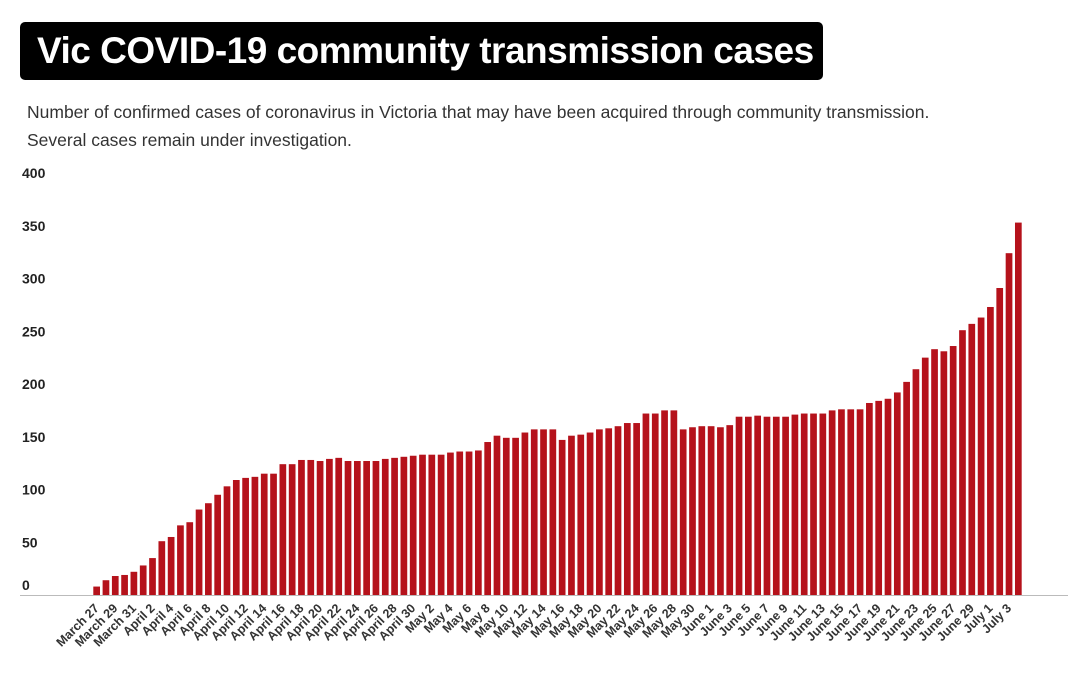  Describe the element at coordinates (26, 585) in the screenshot. I see `y-tick-label: 0` at that location.